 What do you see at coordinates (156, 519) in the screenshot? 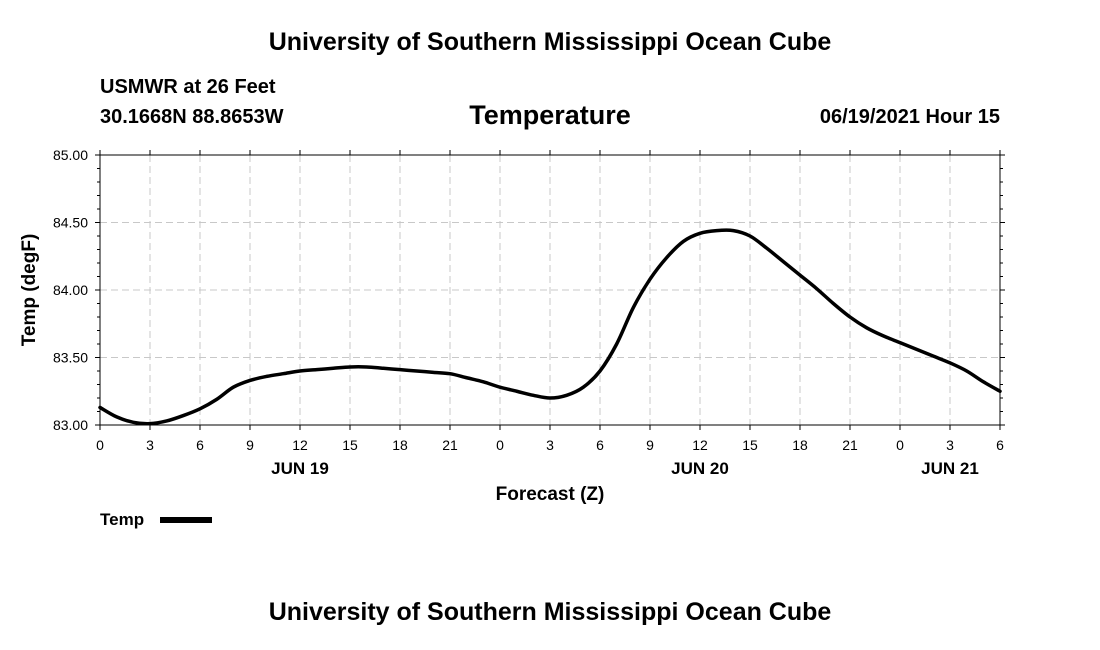
I see `legend: Temp` at bounding box center [156, 519].